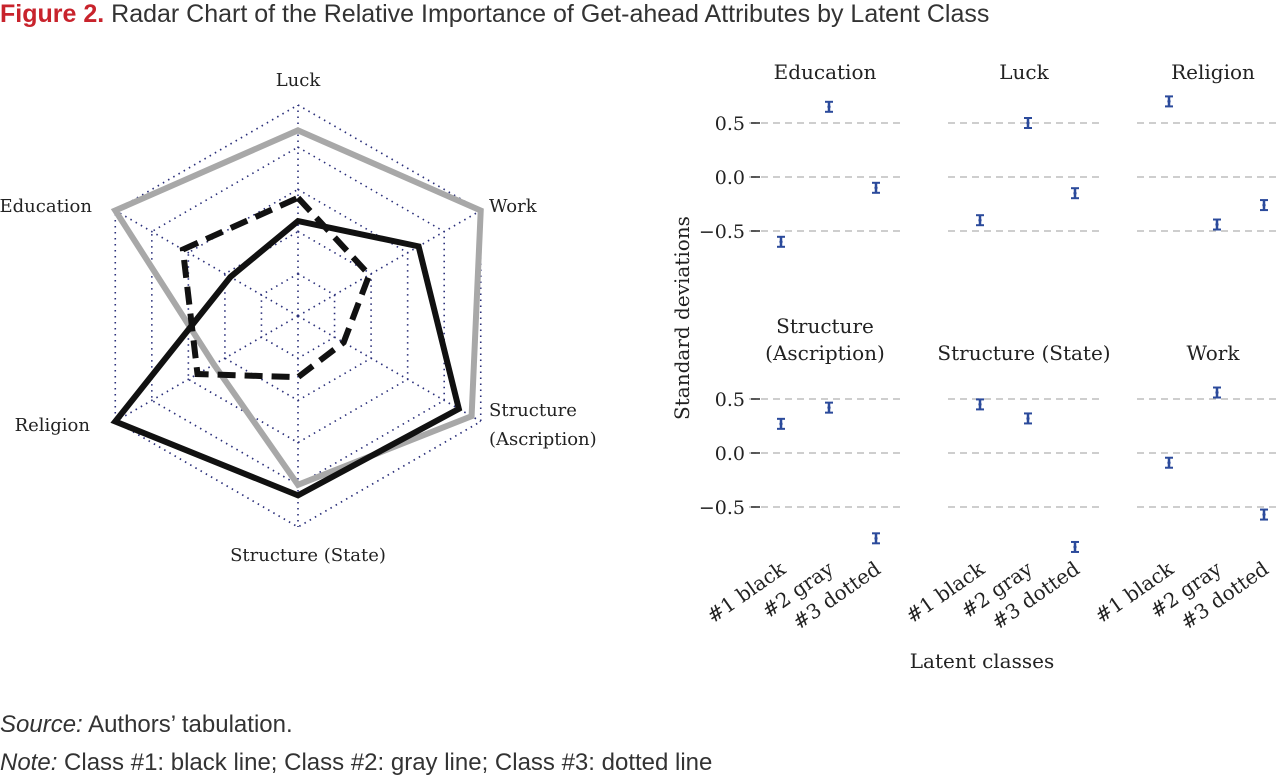  I want to click on radar-axis-label: Structure (State), so click(308, 555).